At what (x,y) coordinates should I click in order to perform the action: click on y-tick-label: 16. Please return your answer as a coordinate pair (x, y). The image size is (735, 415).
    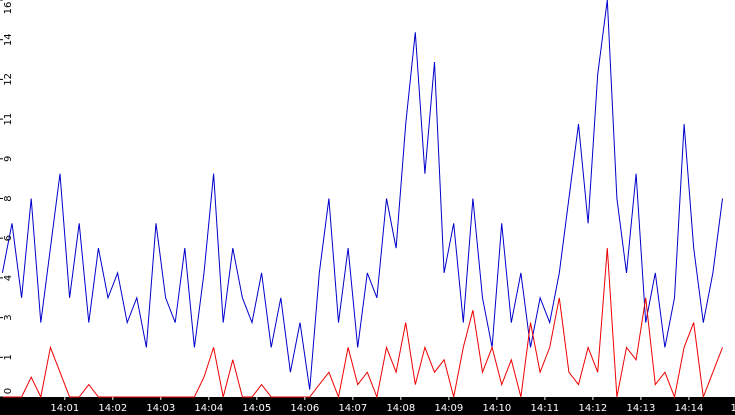
    Looking at the image, I should click on (8, 8).